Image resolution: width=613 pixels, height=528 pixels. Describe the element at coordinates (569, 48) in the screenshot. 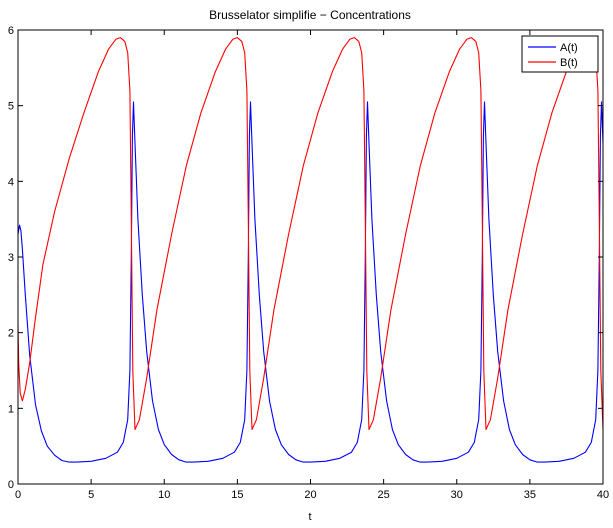

I see `legend-label-a: A(t)` at that location.